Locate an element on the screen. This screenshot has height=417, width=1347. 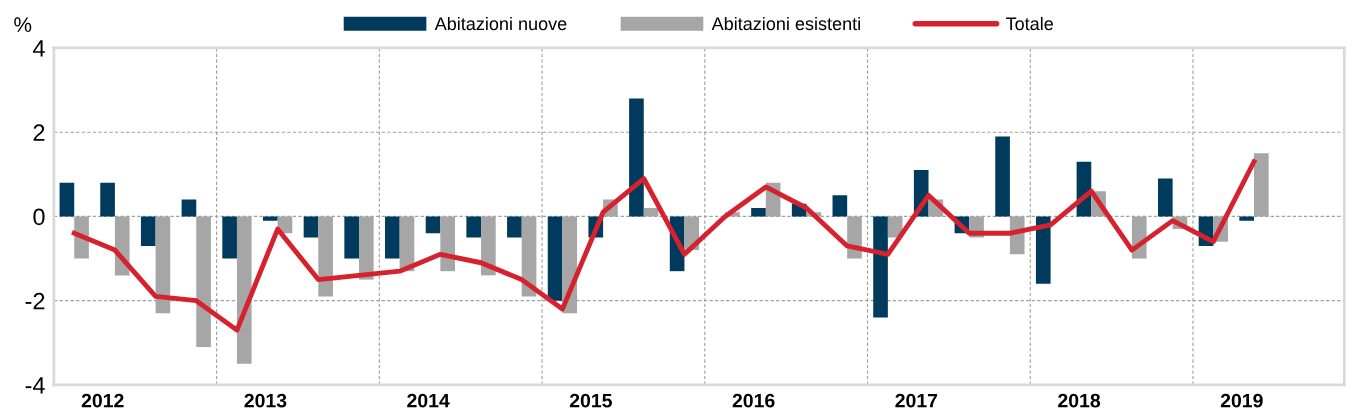
y-tick-label: -2 is located at coordinates (35, 301).